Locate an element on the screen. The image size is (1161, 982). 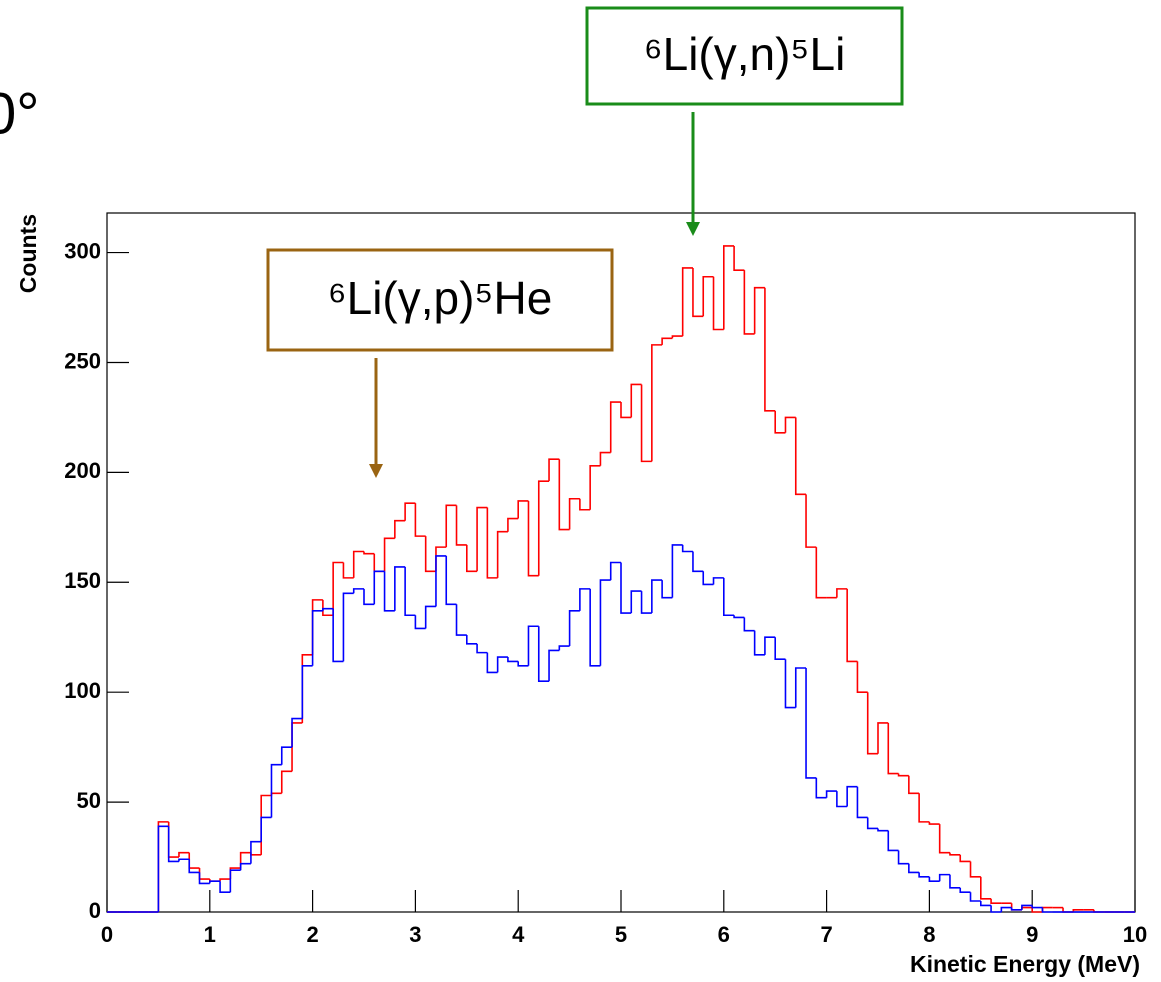
annotation-text: ⁶Li(γ,p)⁵He is located at coordinates (440, 298).